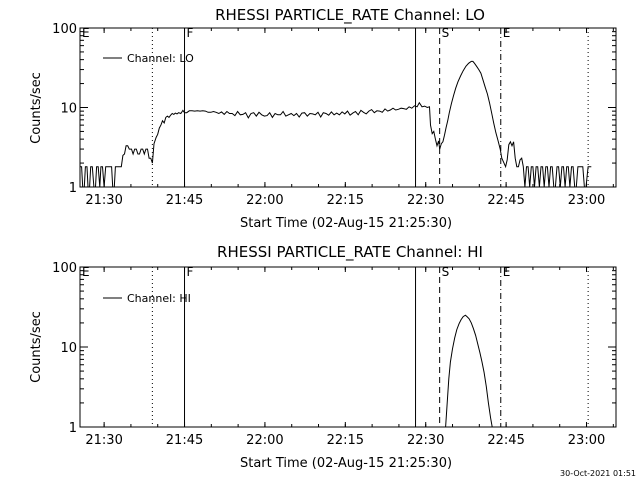  I want to click on legend: Channel: HI, so click(147, 298).